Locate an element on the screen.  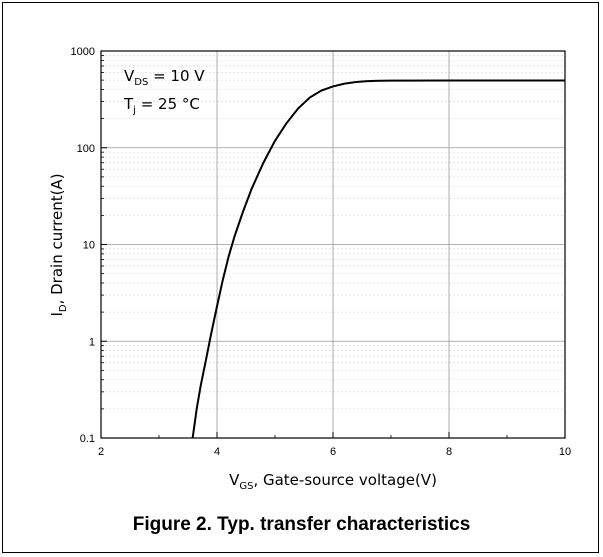
y-tick-label: 1000 is located at coordinates (83, 52).